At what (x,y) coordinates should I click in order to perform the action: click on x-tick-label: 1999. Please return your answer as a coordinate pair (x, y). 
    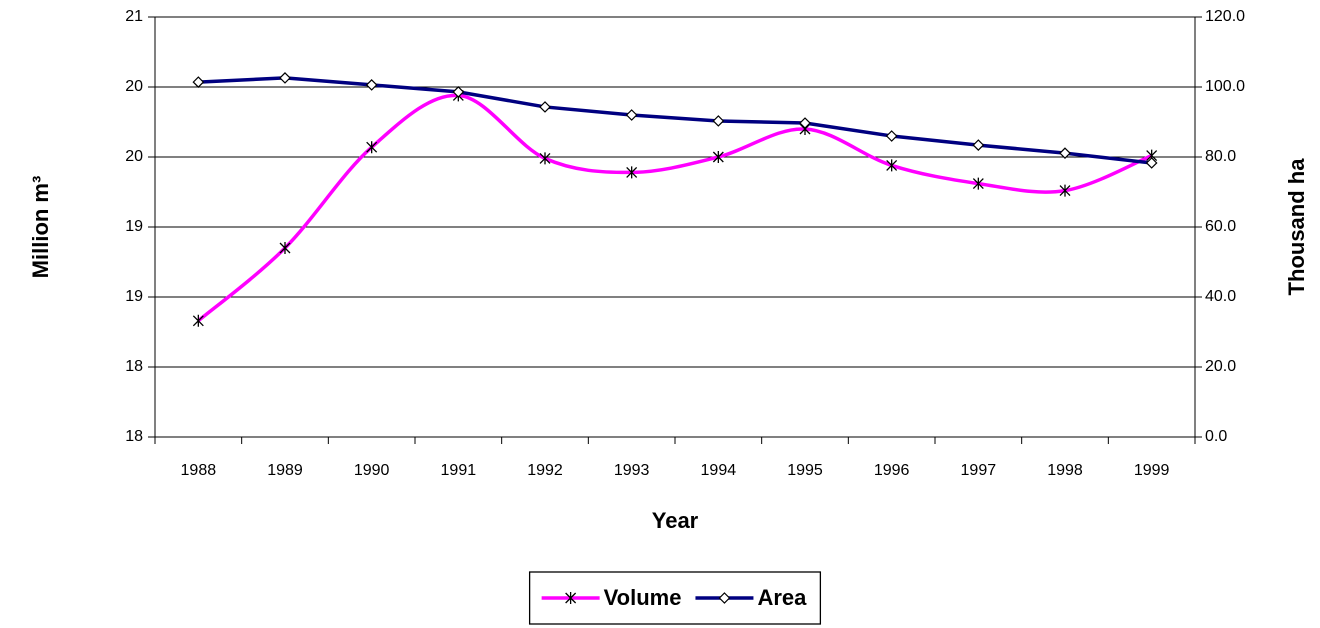
    Looking at the image, I should click on (1152, 470).